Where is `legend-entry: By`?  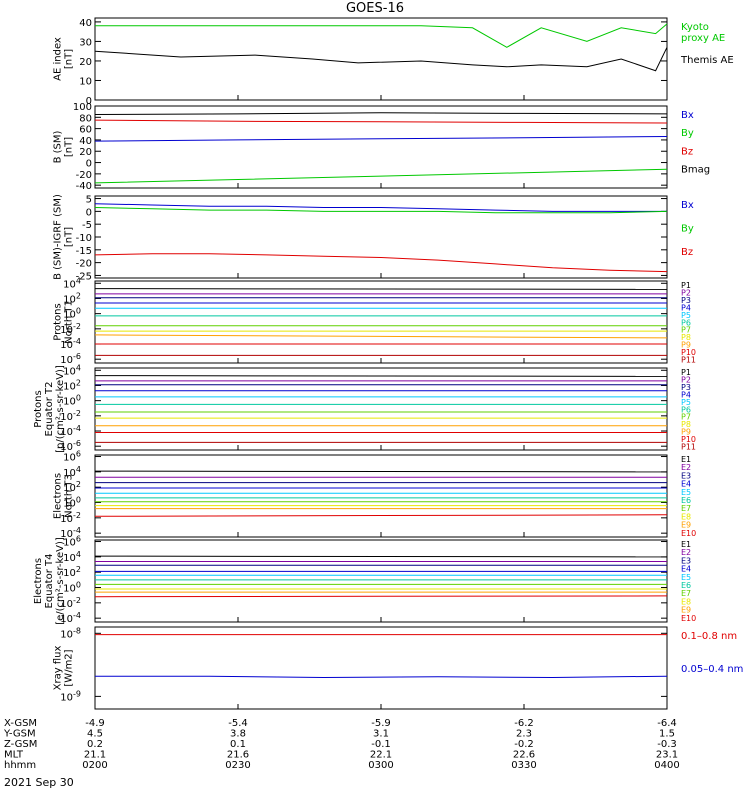
legend-entry: By is located at coordinates (687, 228).